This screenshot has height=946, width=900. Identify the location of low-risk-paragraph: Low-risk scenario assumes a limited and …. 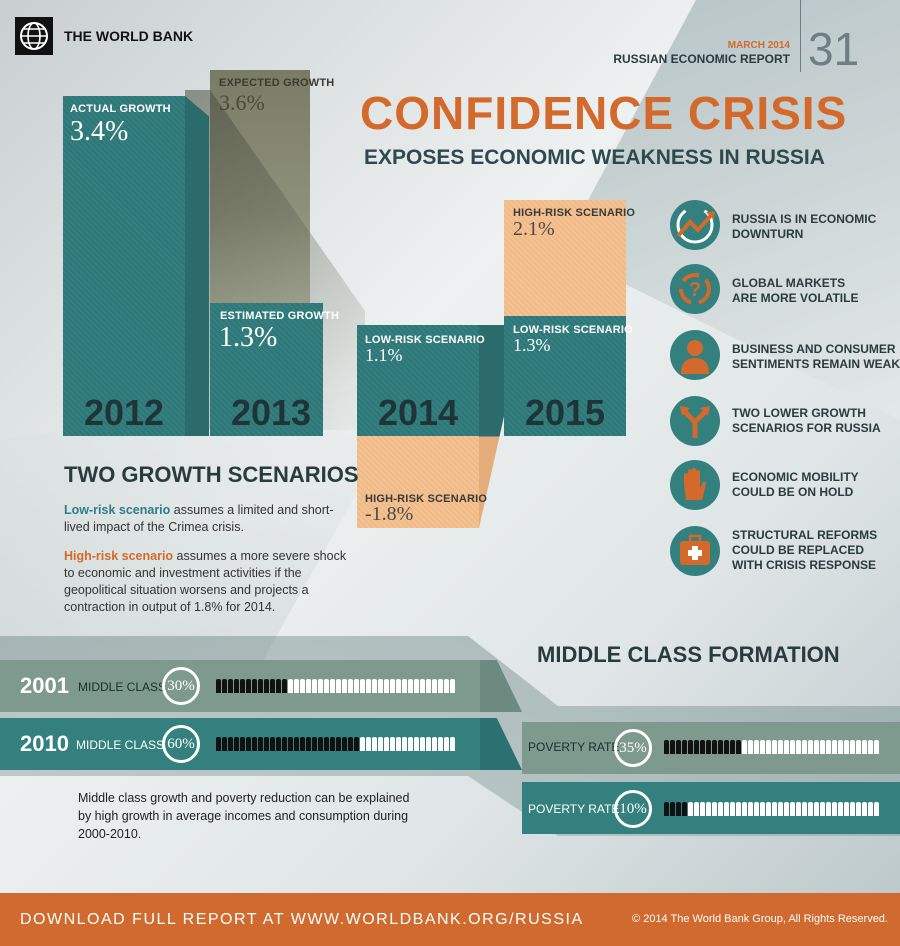
(204, 519).